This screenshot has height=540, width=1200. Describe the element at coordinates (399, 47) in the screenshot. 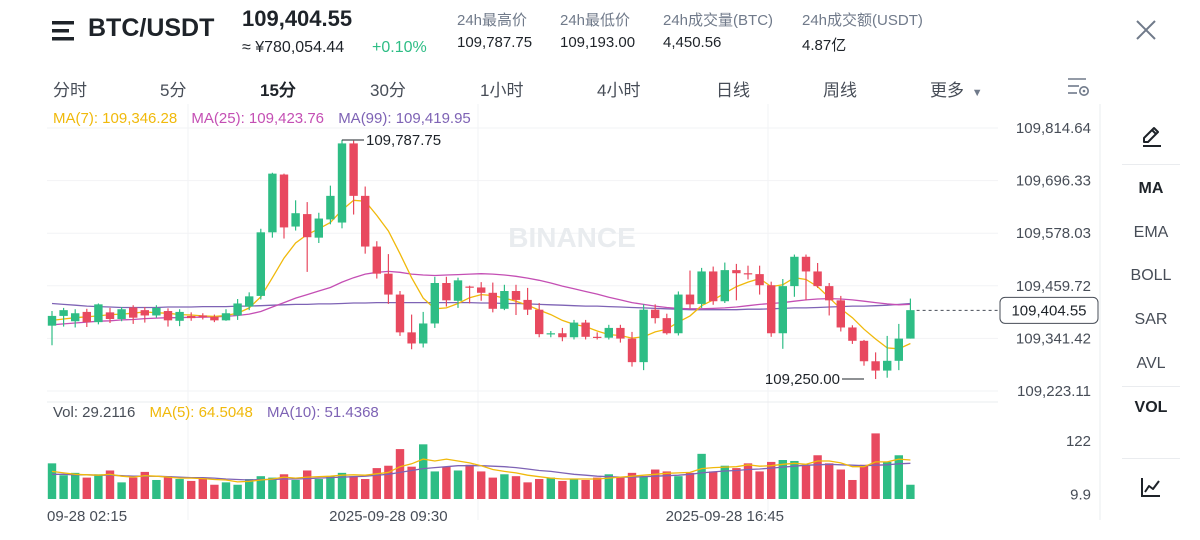

I see `change-percent: +0.10%` at that location.